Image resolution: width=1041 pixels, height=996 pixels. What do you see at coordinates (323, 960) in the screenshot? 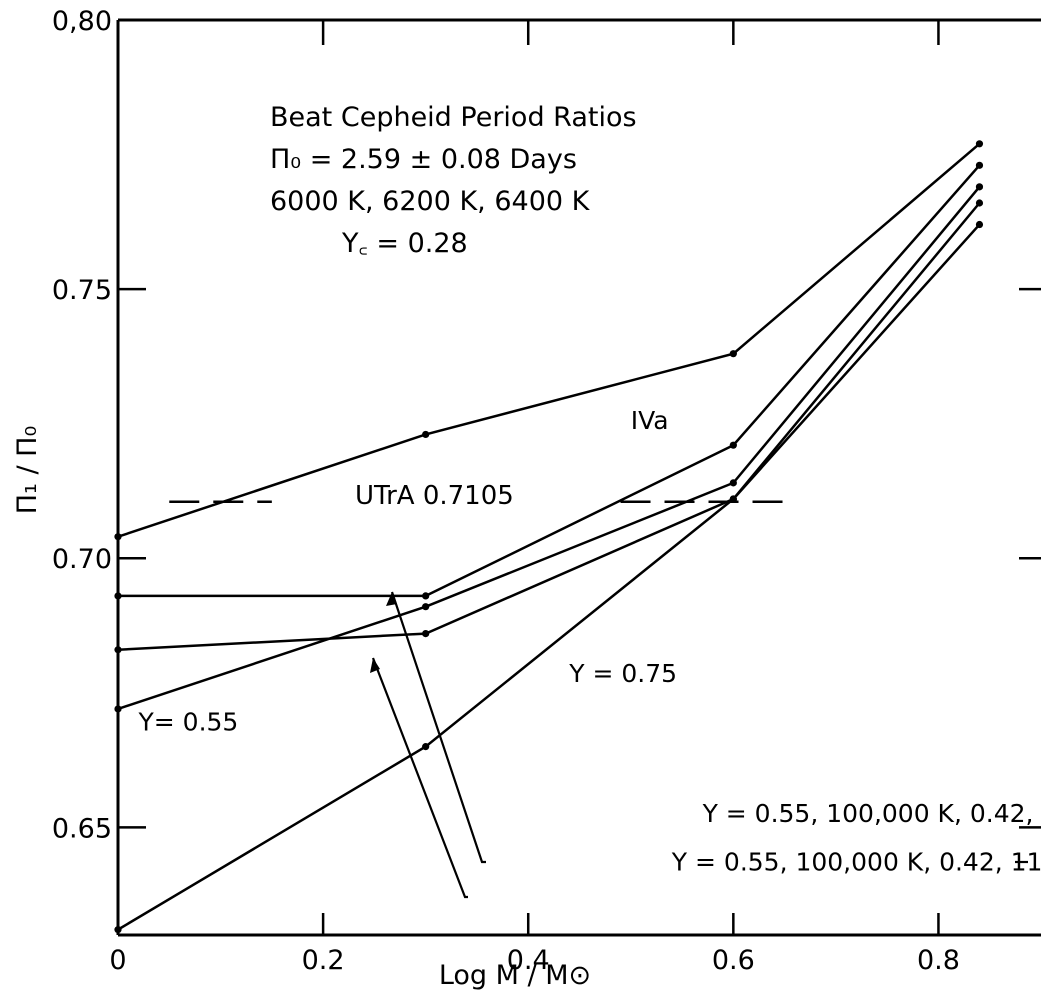
I see `x-tick-label-1: 0.2` at bounding box center [323, 960].